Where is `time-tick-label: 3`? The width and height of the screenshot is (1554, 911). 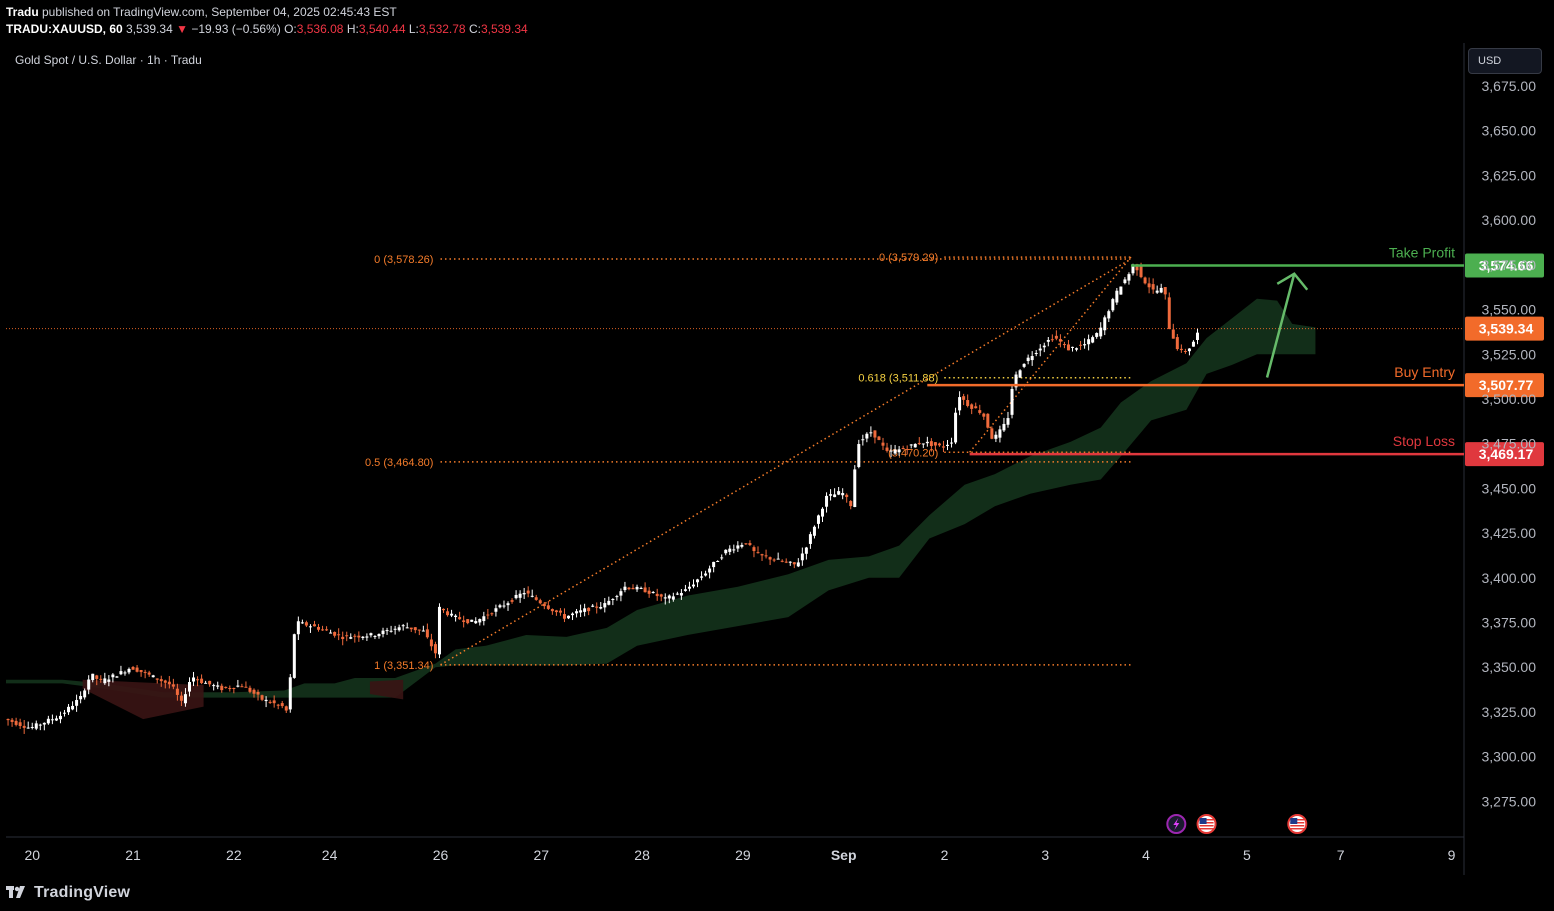
time-tick-label: 3 is located at coordinates (1045, 855).